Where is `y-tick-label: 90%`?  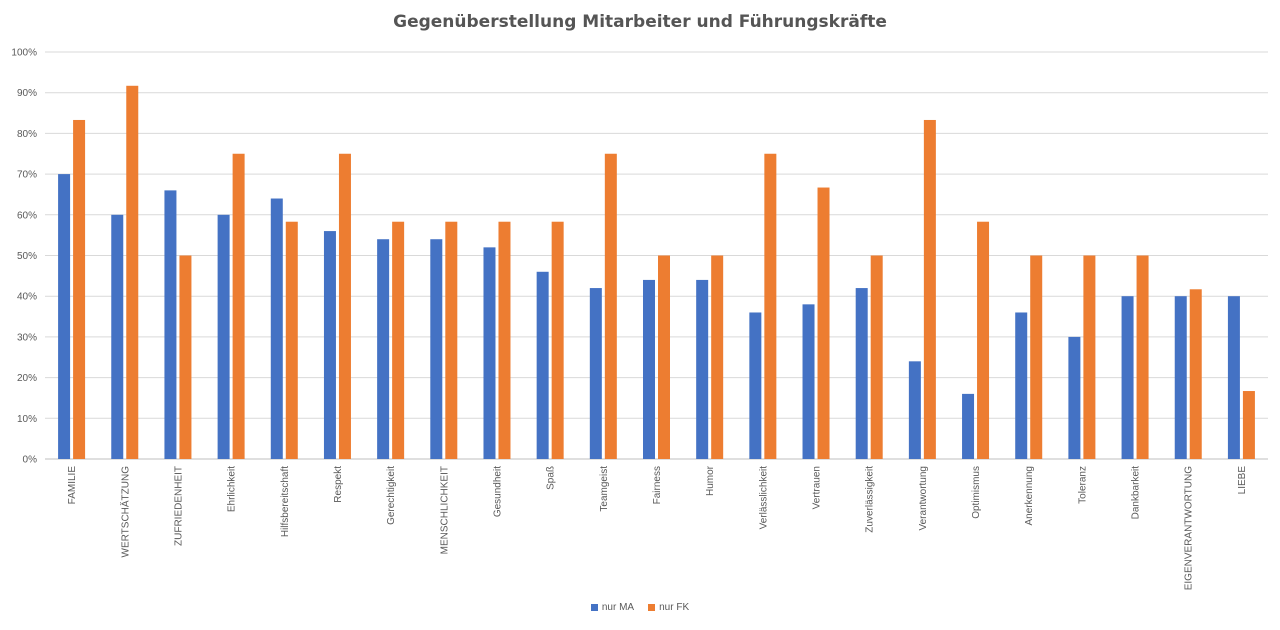
y-tick-label: 90% is located at coordinates (27, 93).